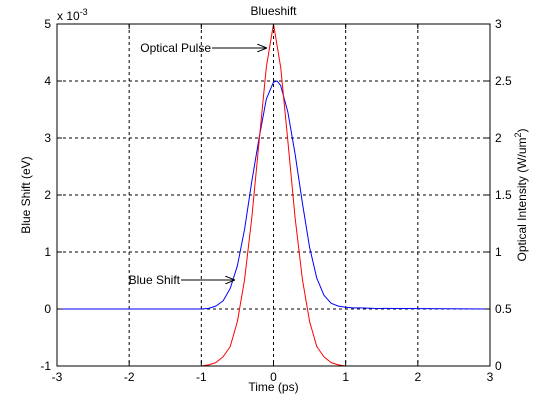 This screenshot has height=400, width=536. I want to click on x-tick-label: 2, so click(417, 377).